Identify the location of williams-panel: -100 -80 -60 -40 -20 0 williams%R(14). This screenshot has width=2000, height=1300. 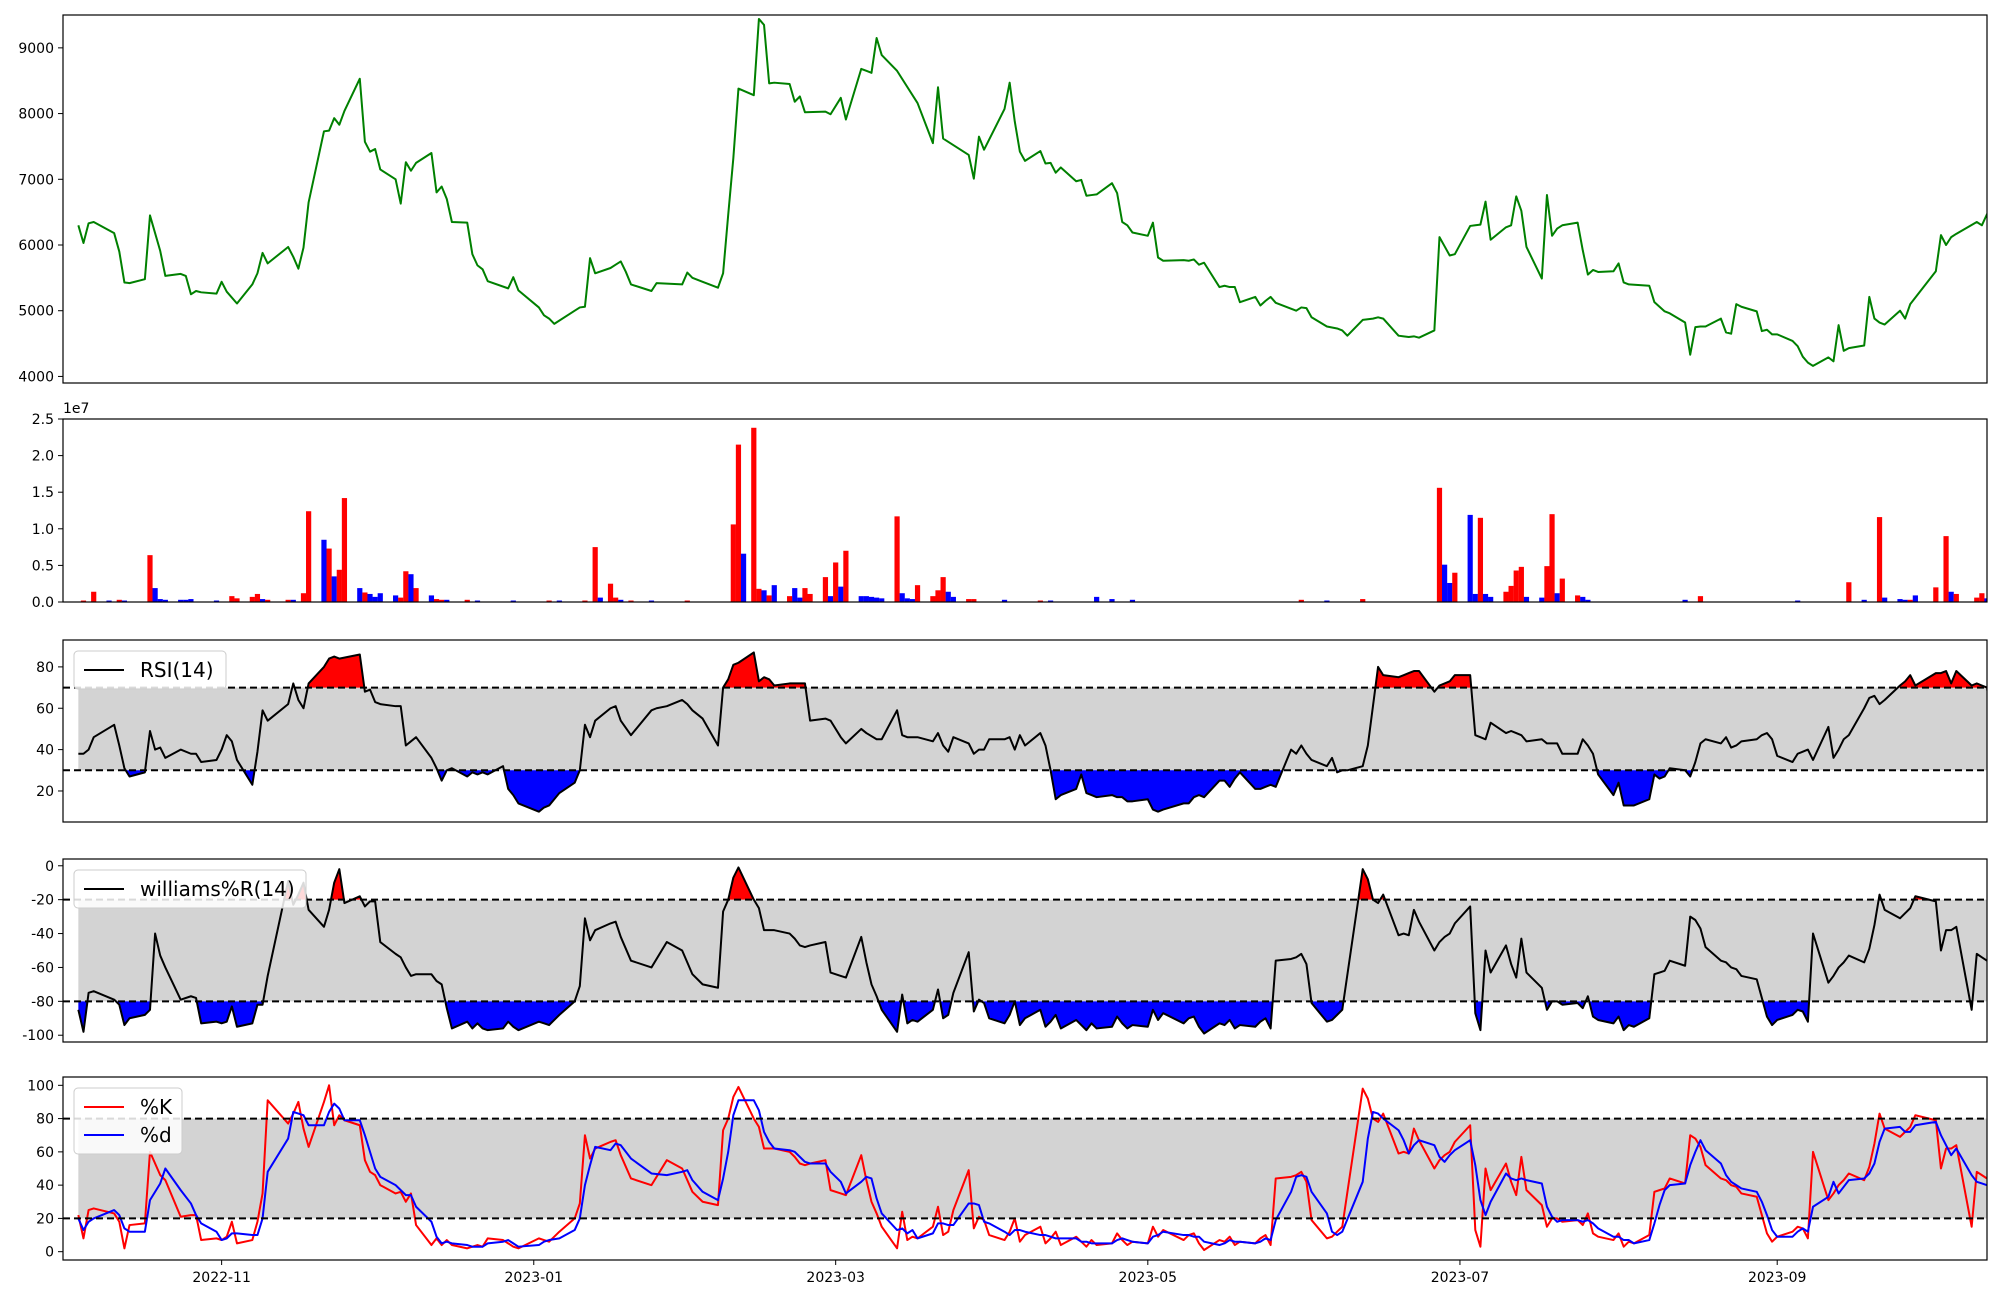
(1005, 951).